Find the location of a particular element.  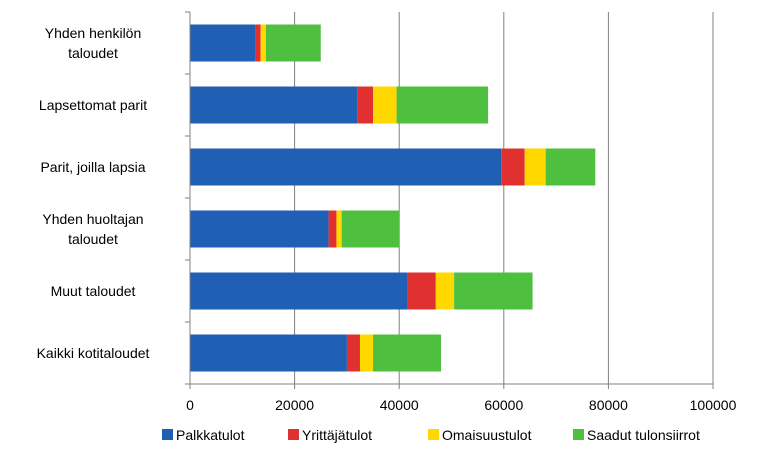

category-label: Kaikki kotitaloudet is located at coordinates (93, 353).